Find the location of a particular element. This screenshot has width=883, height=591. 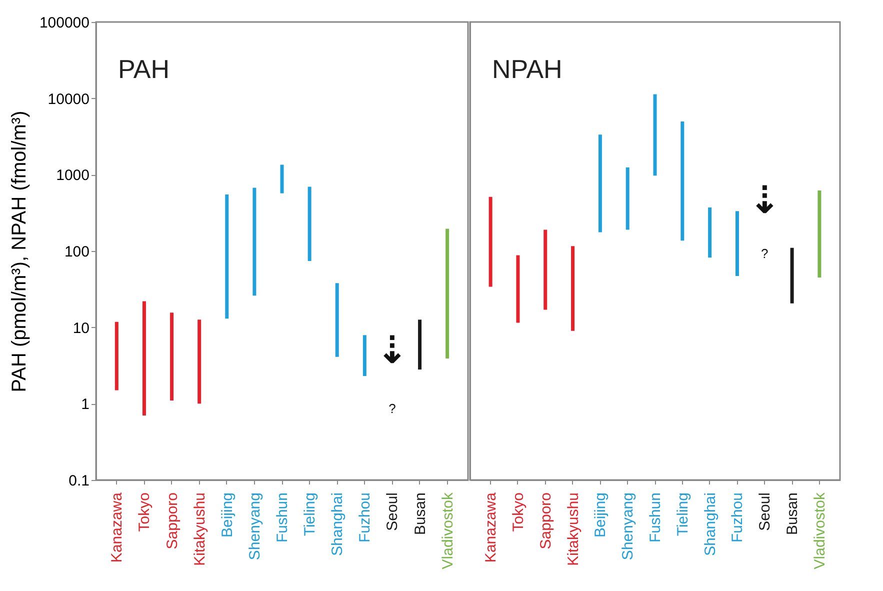

y-tick-label: 100 is located at coordinates (77, 252).